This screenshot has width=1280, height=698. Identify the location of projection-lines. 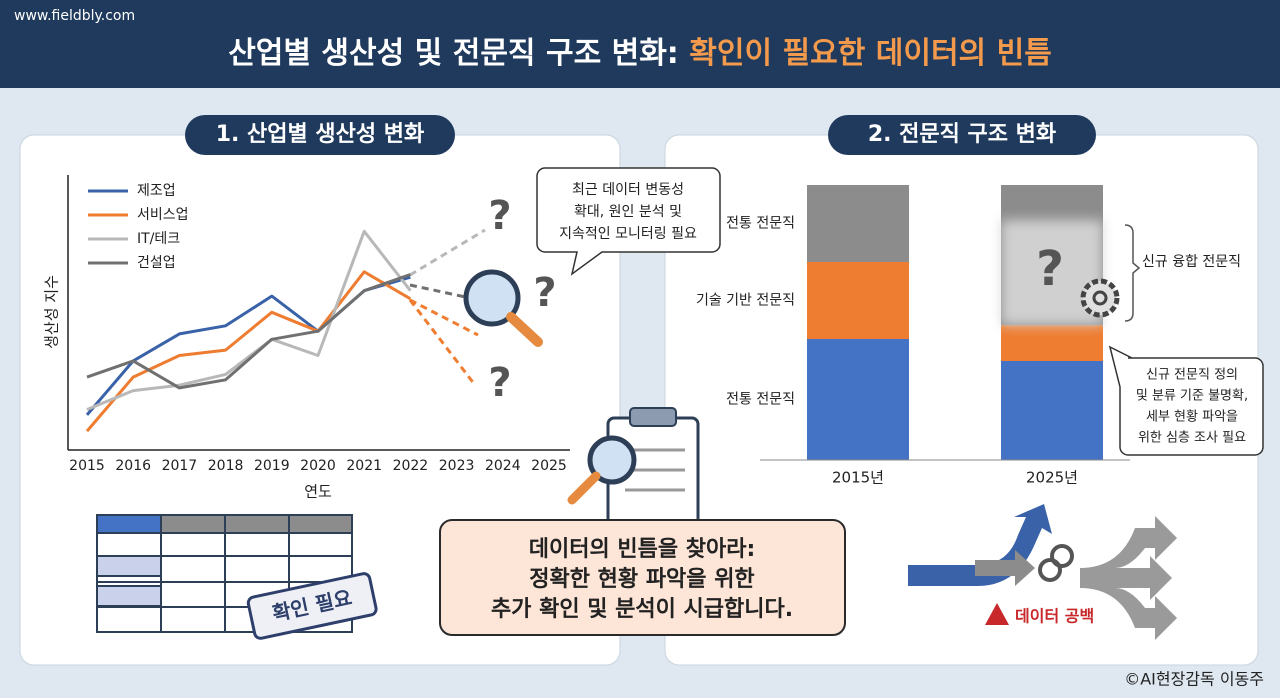
(447, 307).